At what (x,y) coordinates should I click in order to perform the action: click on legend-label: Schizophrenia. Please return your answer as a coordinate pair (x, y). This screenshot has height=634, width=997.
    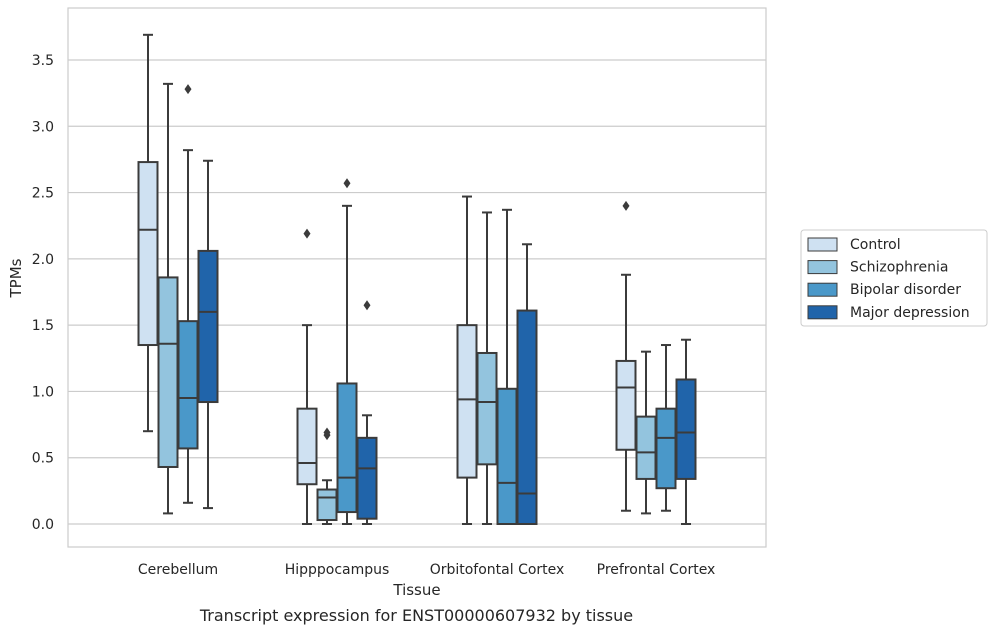
    Looking at the image, I should click on (899, 268).